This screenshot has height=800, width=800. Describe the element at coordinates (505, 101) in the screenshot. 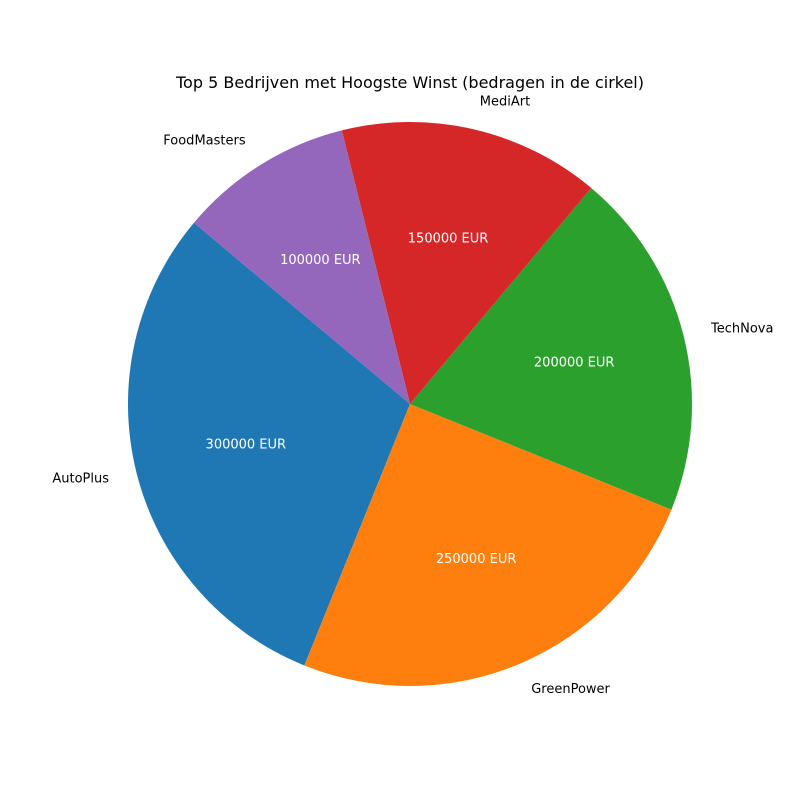

I see `slice-label-mediart: MediArt` at that location.